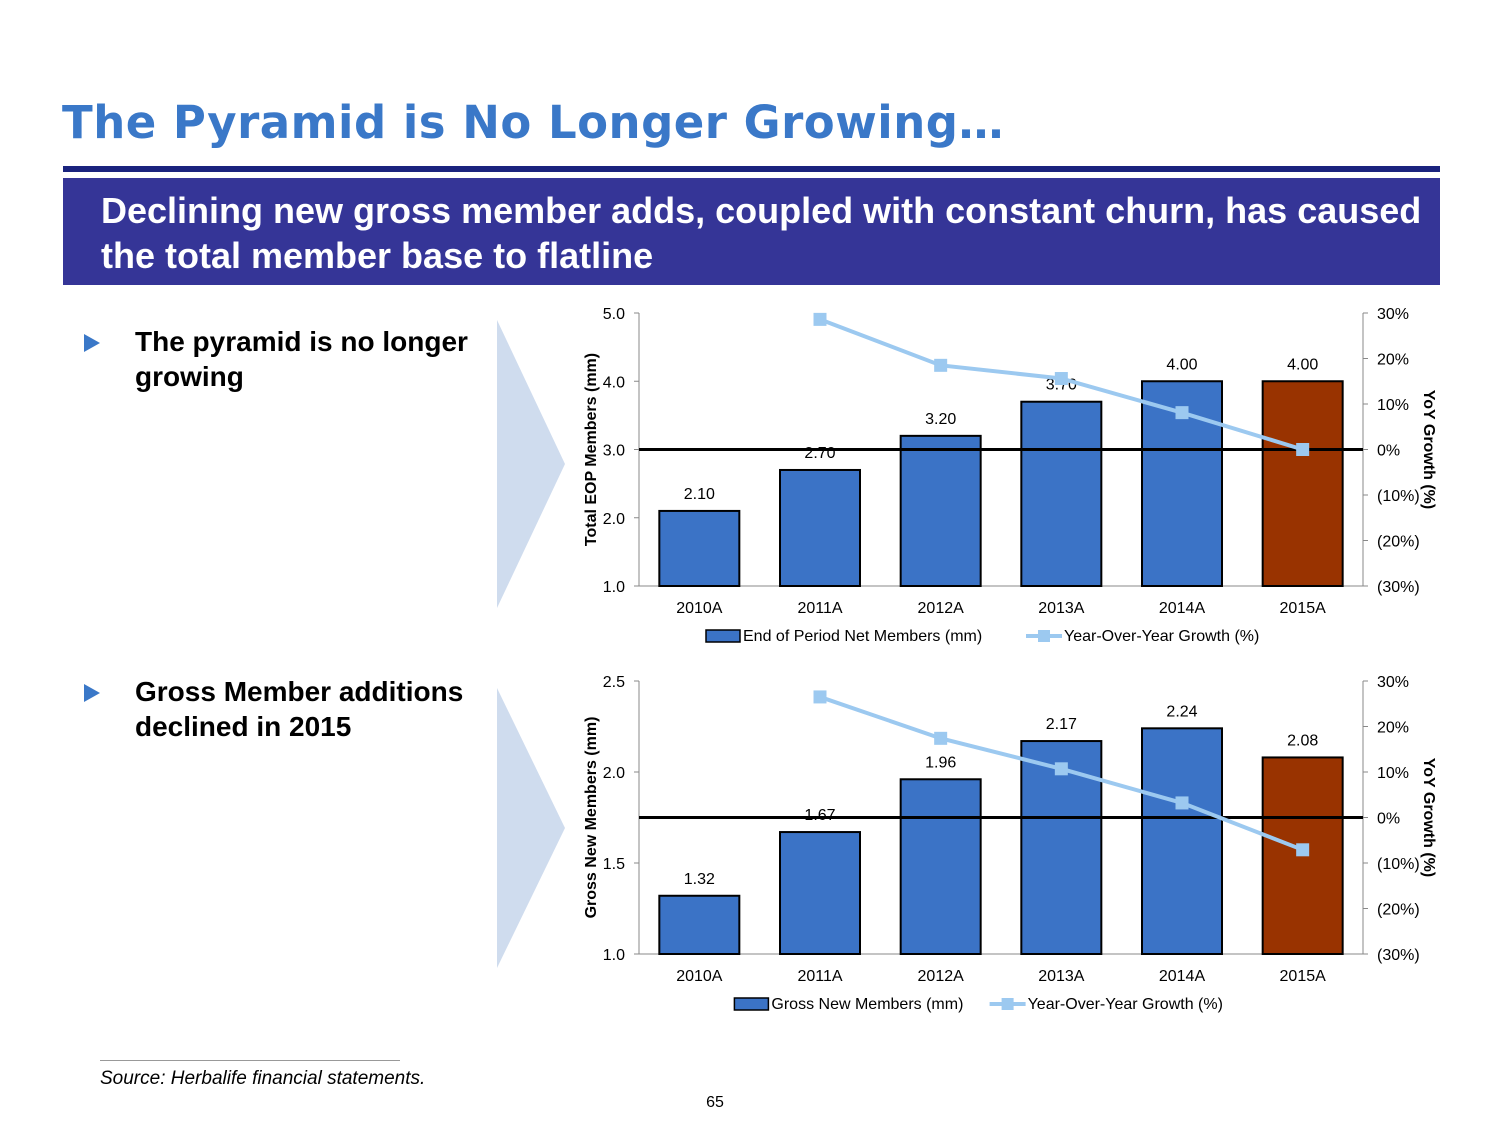  What do you see at coordinates (862, 636) in the screenshot?
I see `legend-bar-label: End of Period Net Members (mm)` at bounding box center [862, 636].